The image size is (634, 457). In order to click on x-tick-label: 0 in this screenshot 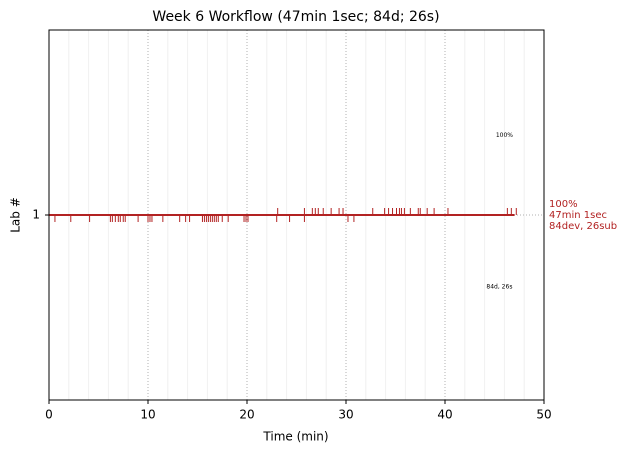, I will do `click(49, 415)`.